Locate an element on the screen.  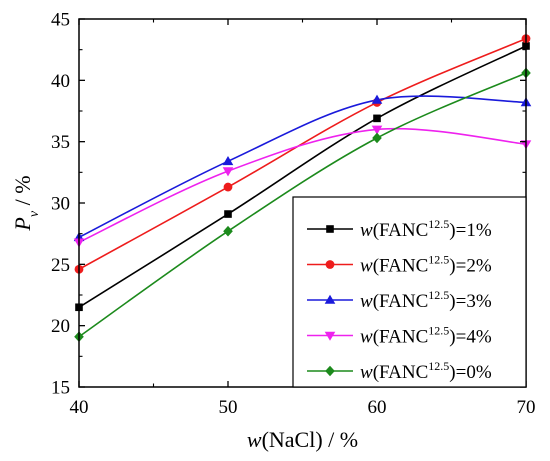
legend-label-post: )=0% is located at coordinates (470, 372).